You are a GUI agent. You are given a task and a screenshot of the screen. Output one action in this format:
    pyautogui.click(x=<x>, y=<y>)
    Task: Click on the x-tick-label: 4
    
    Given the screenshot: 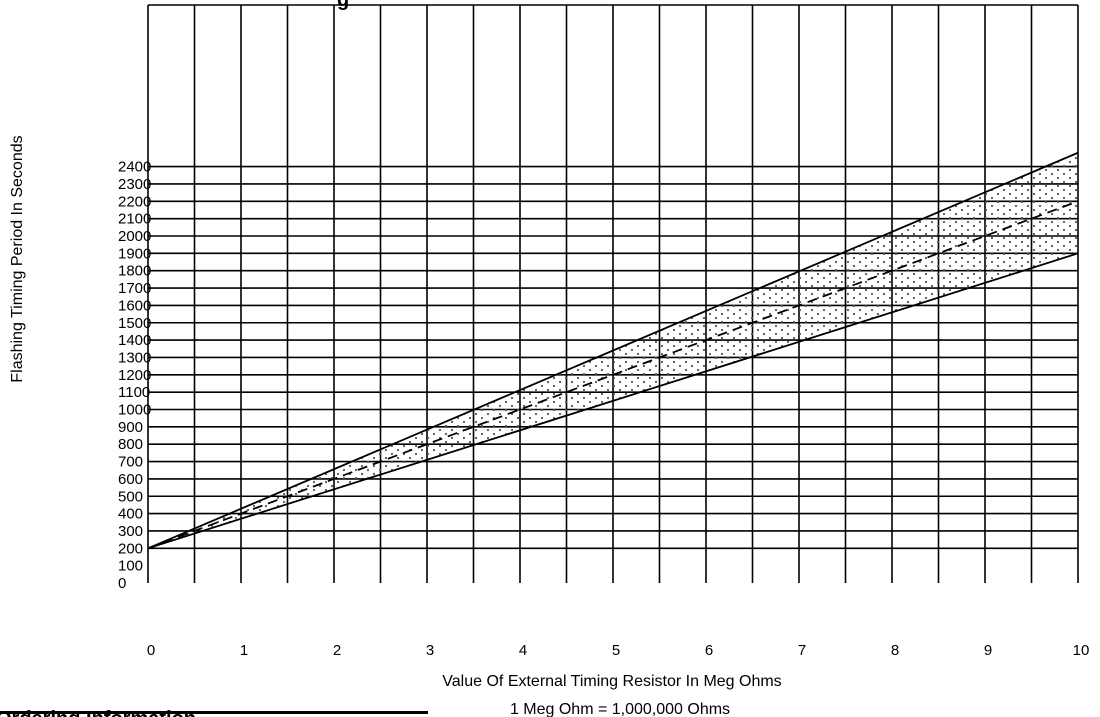 What is the action you would take?
    pyautogui.click(x=523, y=650)
    